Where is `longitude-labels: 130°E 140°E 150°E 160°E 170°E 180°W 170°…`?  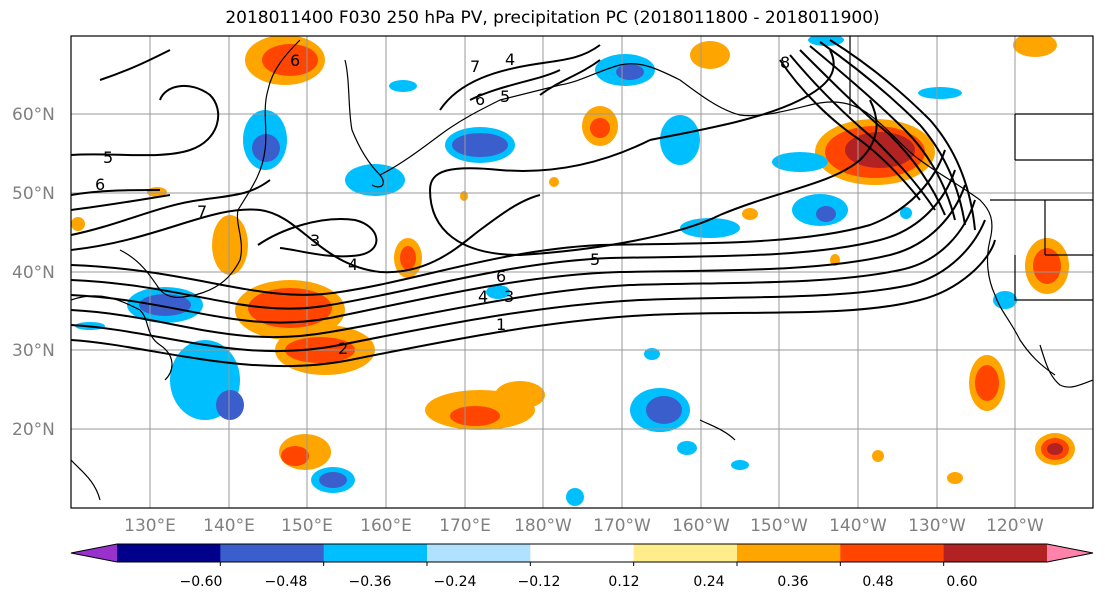 longitude-labels: 130°E 140°E 150°E 160°E 170°E 180°W 170°… is located at coordinates (584, 526).